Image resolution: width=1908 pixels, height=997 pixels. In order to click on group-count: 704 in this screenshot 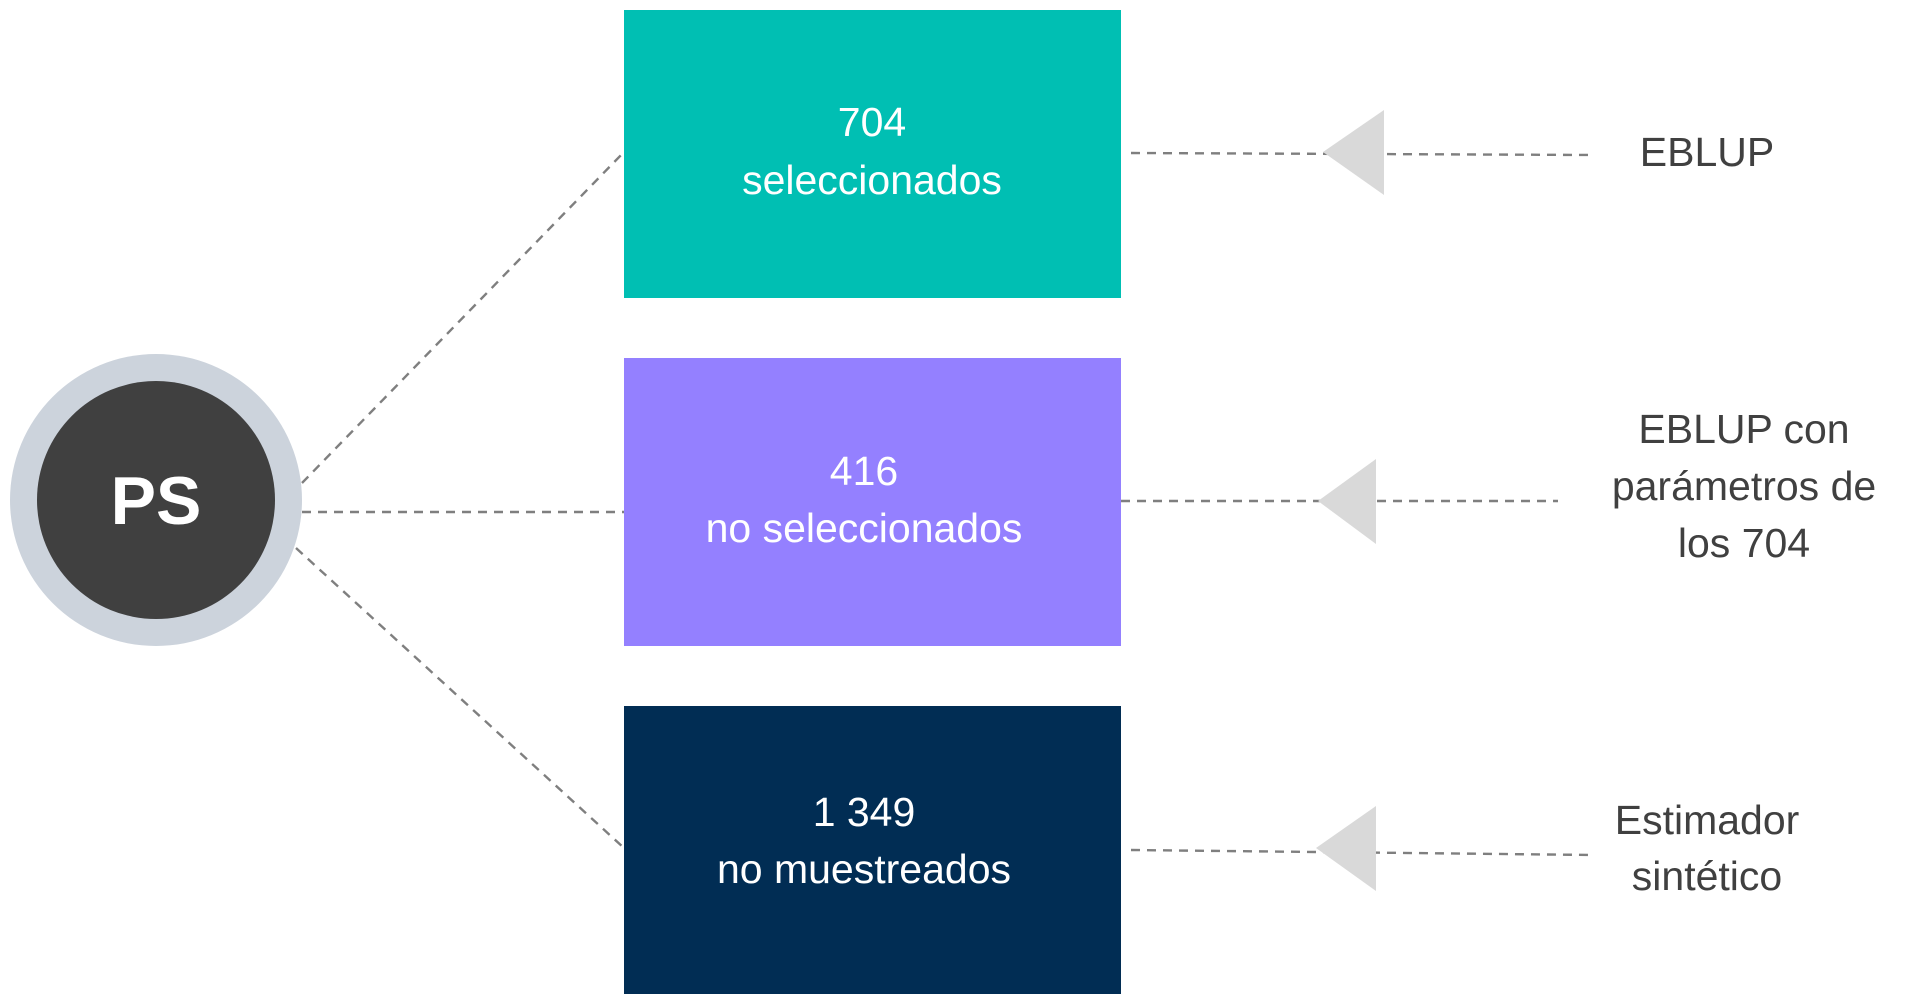, I will do `click(872, 122)`.